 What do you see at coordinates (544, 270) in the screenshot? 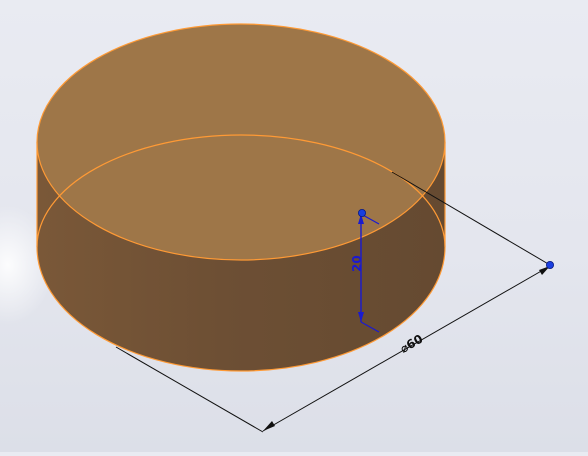
I see `diameter-arrow-start` at bounding box center [544, 270].